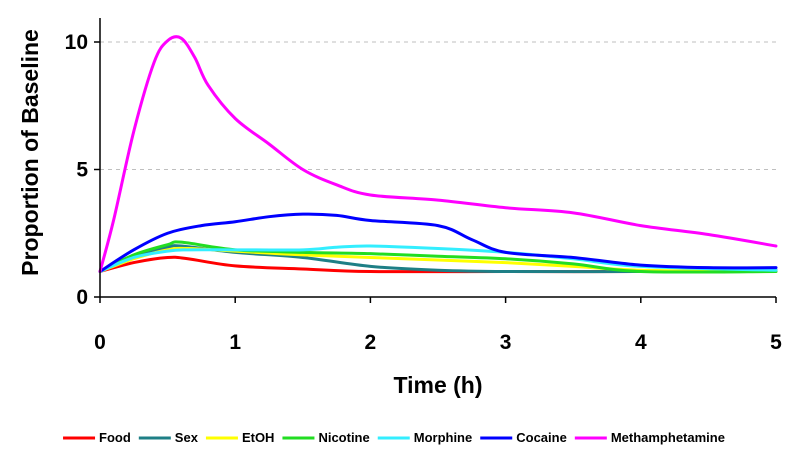 The height and width of the screenshot is (461, 788). What do you see at coordinates (443, 437) in the screenshot?
I see `legend-label-morphine: Morphine` at bounding box center [443, 437].